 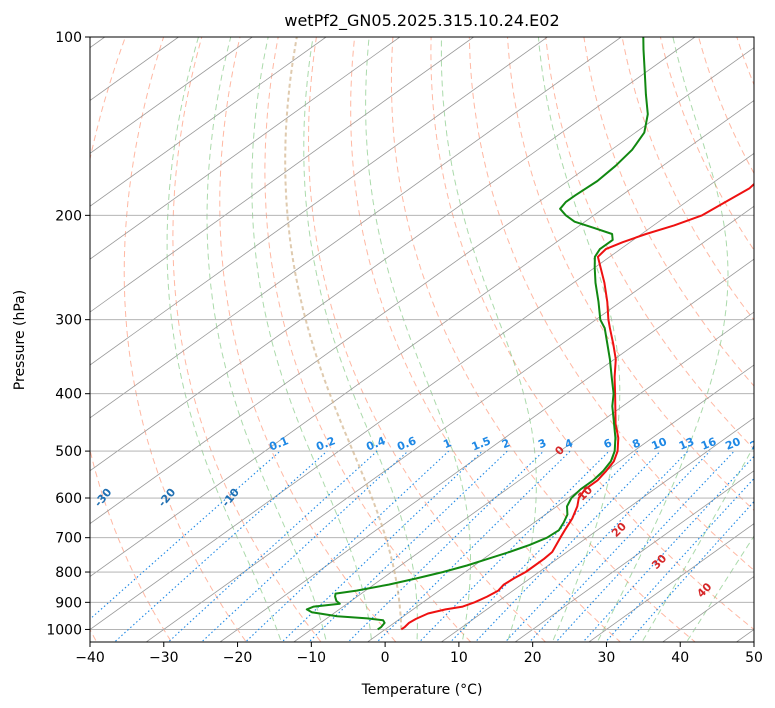 What do you see at coordinates (39, 498) in the screenshot?
I see `dry-adiabat-label: -40` at bounding box center [39, 498].